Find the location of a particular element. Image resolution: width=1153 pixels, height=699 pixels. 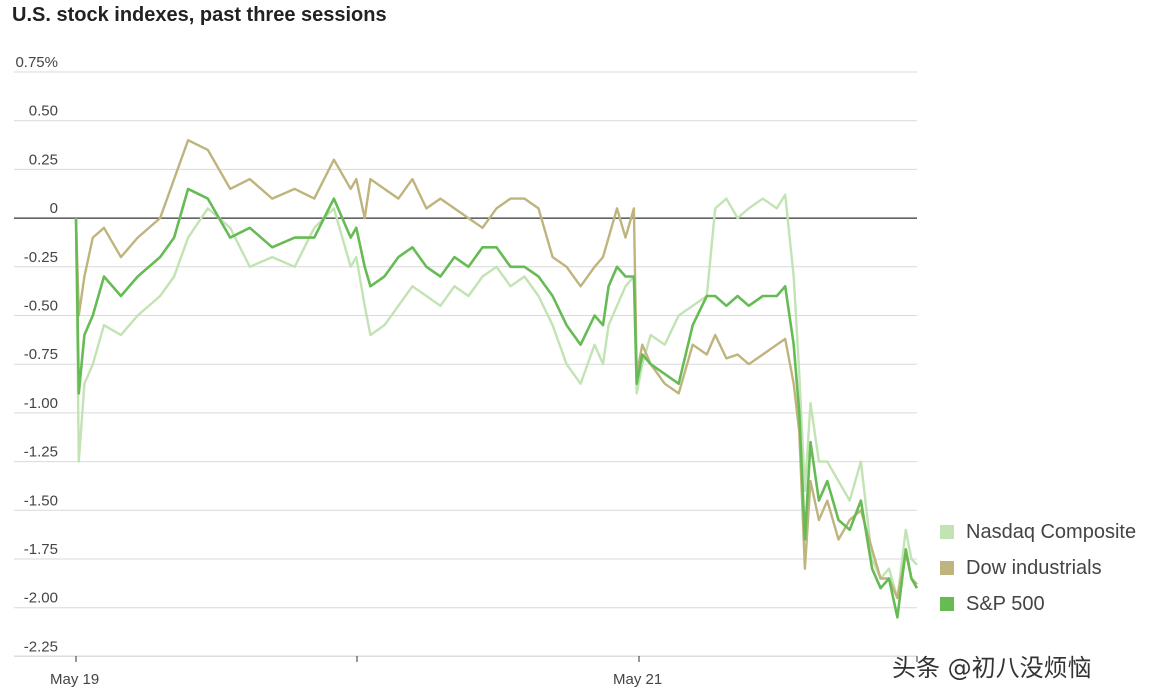

x-tick-label: May 19 is located at coordinates (74, 679).